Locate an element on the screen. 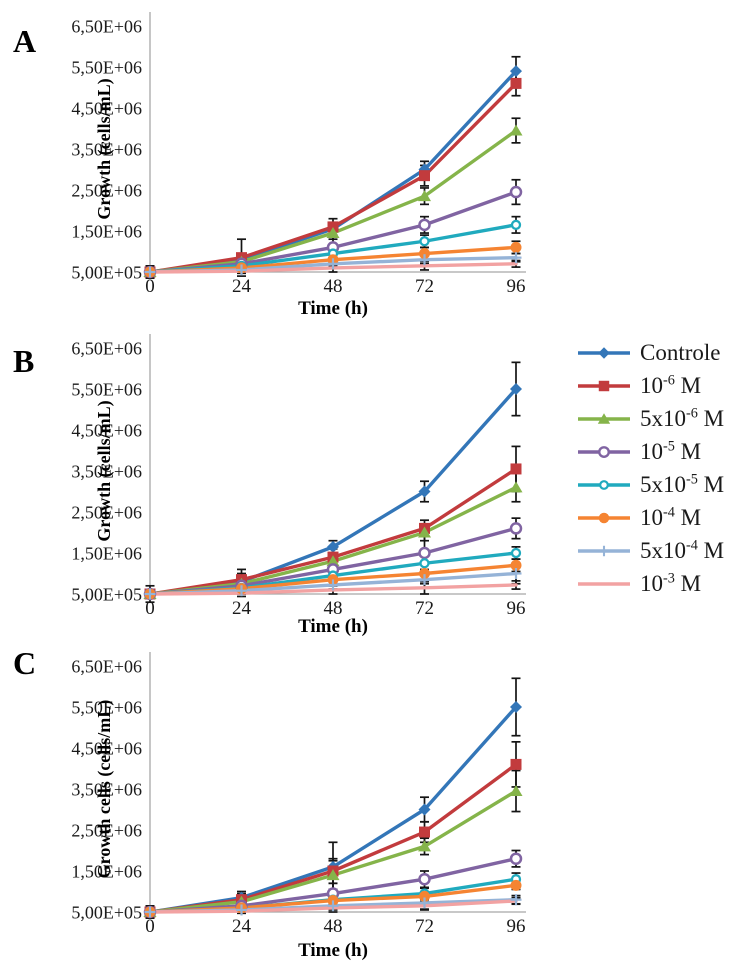  legend-label: 10-5 M is located at coordinates (671, 451).